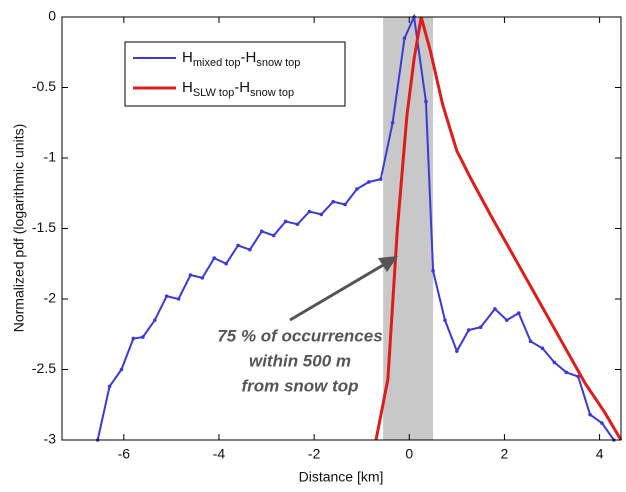  Describe the element at coordinates (50, 439) in the screenshot. I see `y-tick-label: -3` at that location.